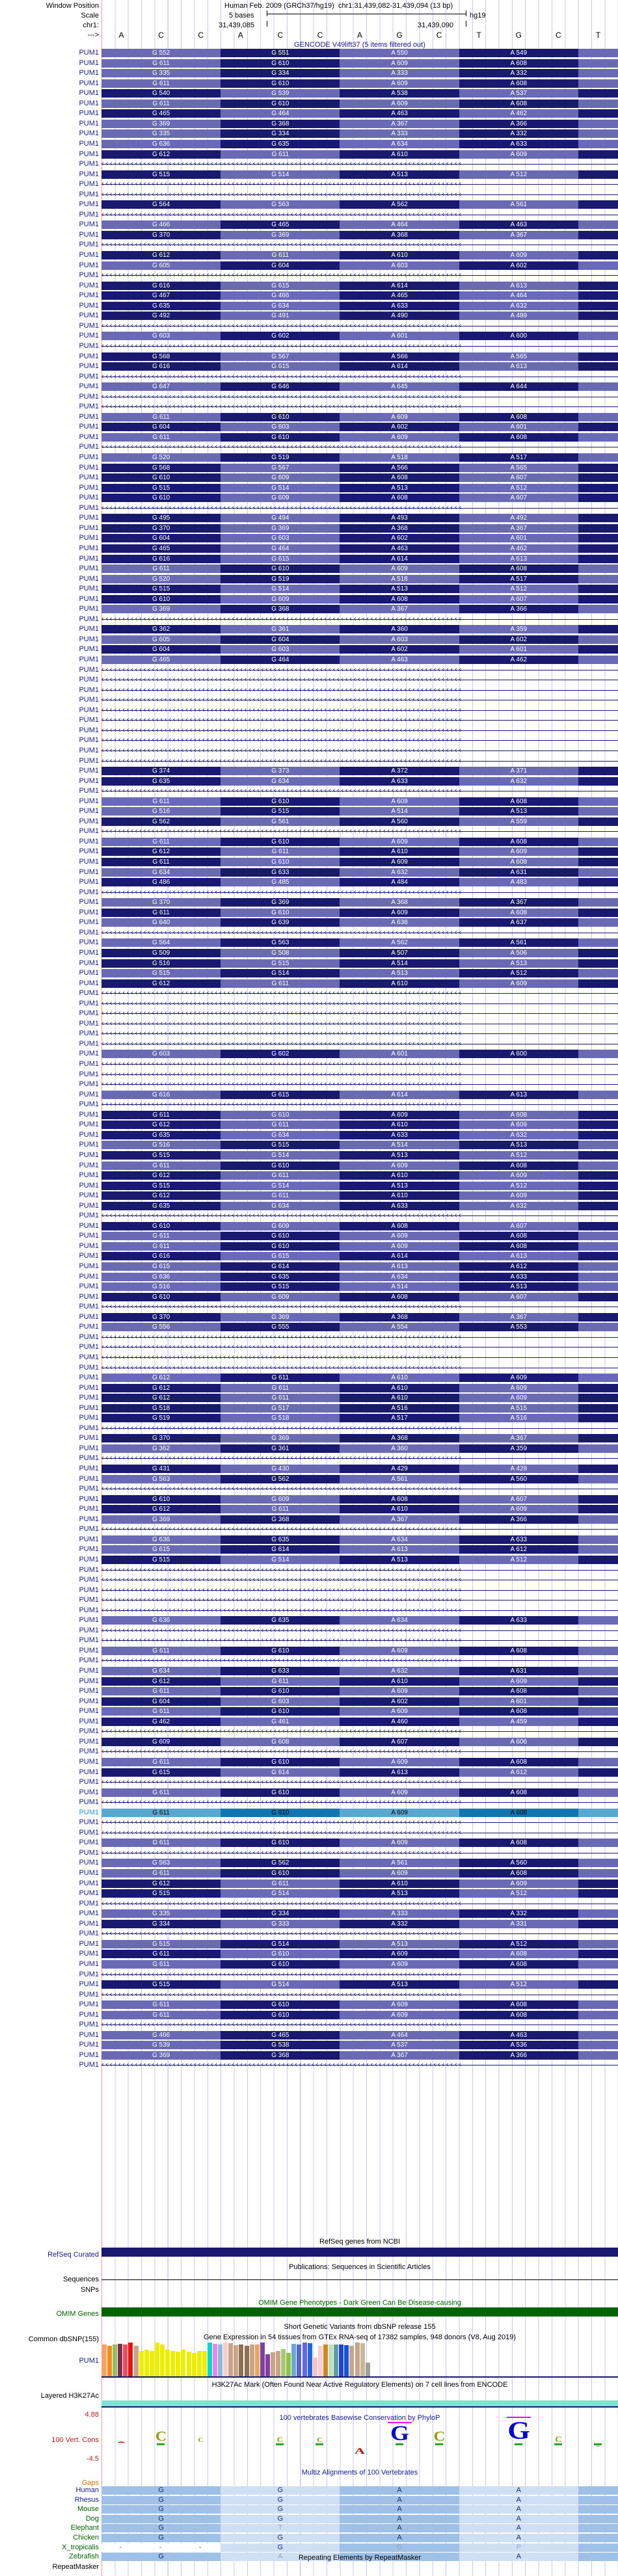  I want to click on codon-block: A 560, so click(399, 821).